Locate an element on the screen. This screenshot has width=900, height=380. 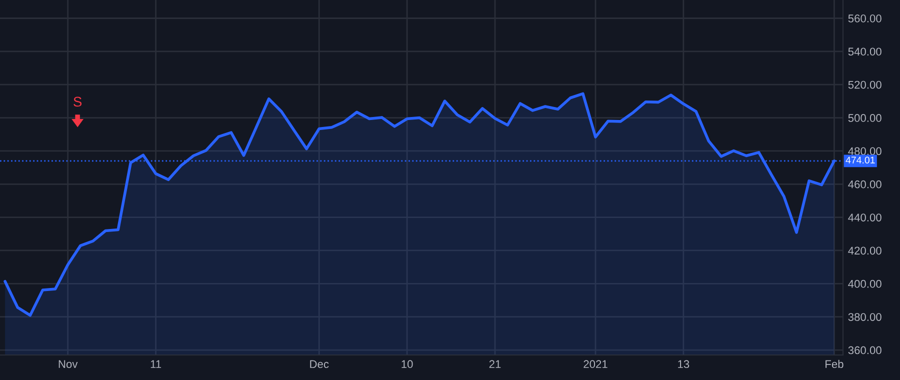
x-tick-label: 10 is located at coordinates (407, 364).